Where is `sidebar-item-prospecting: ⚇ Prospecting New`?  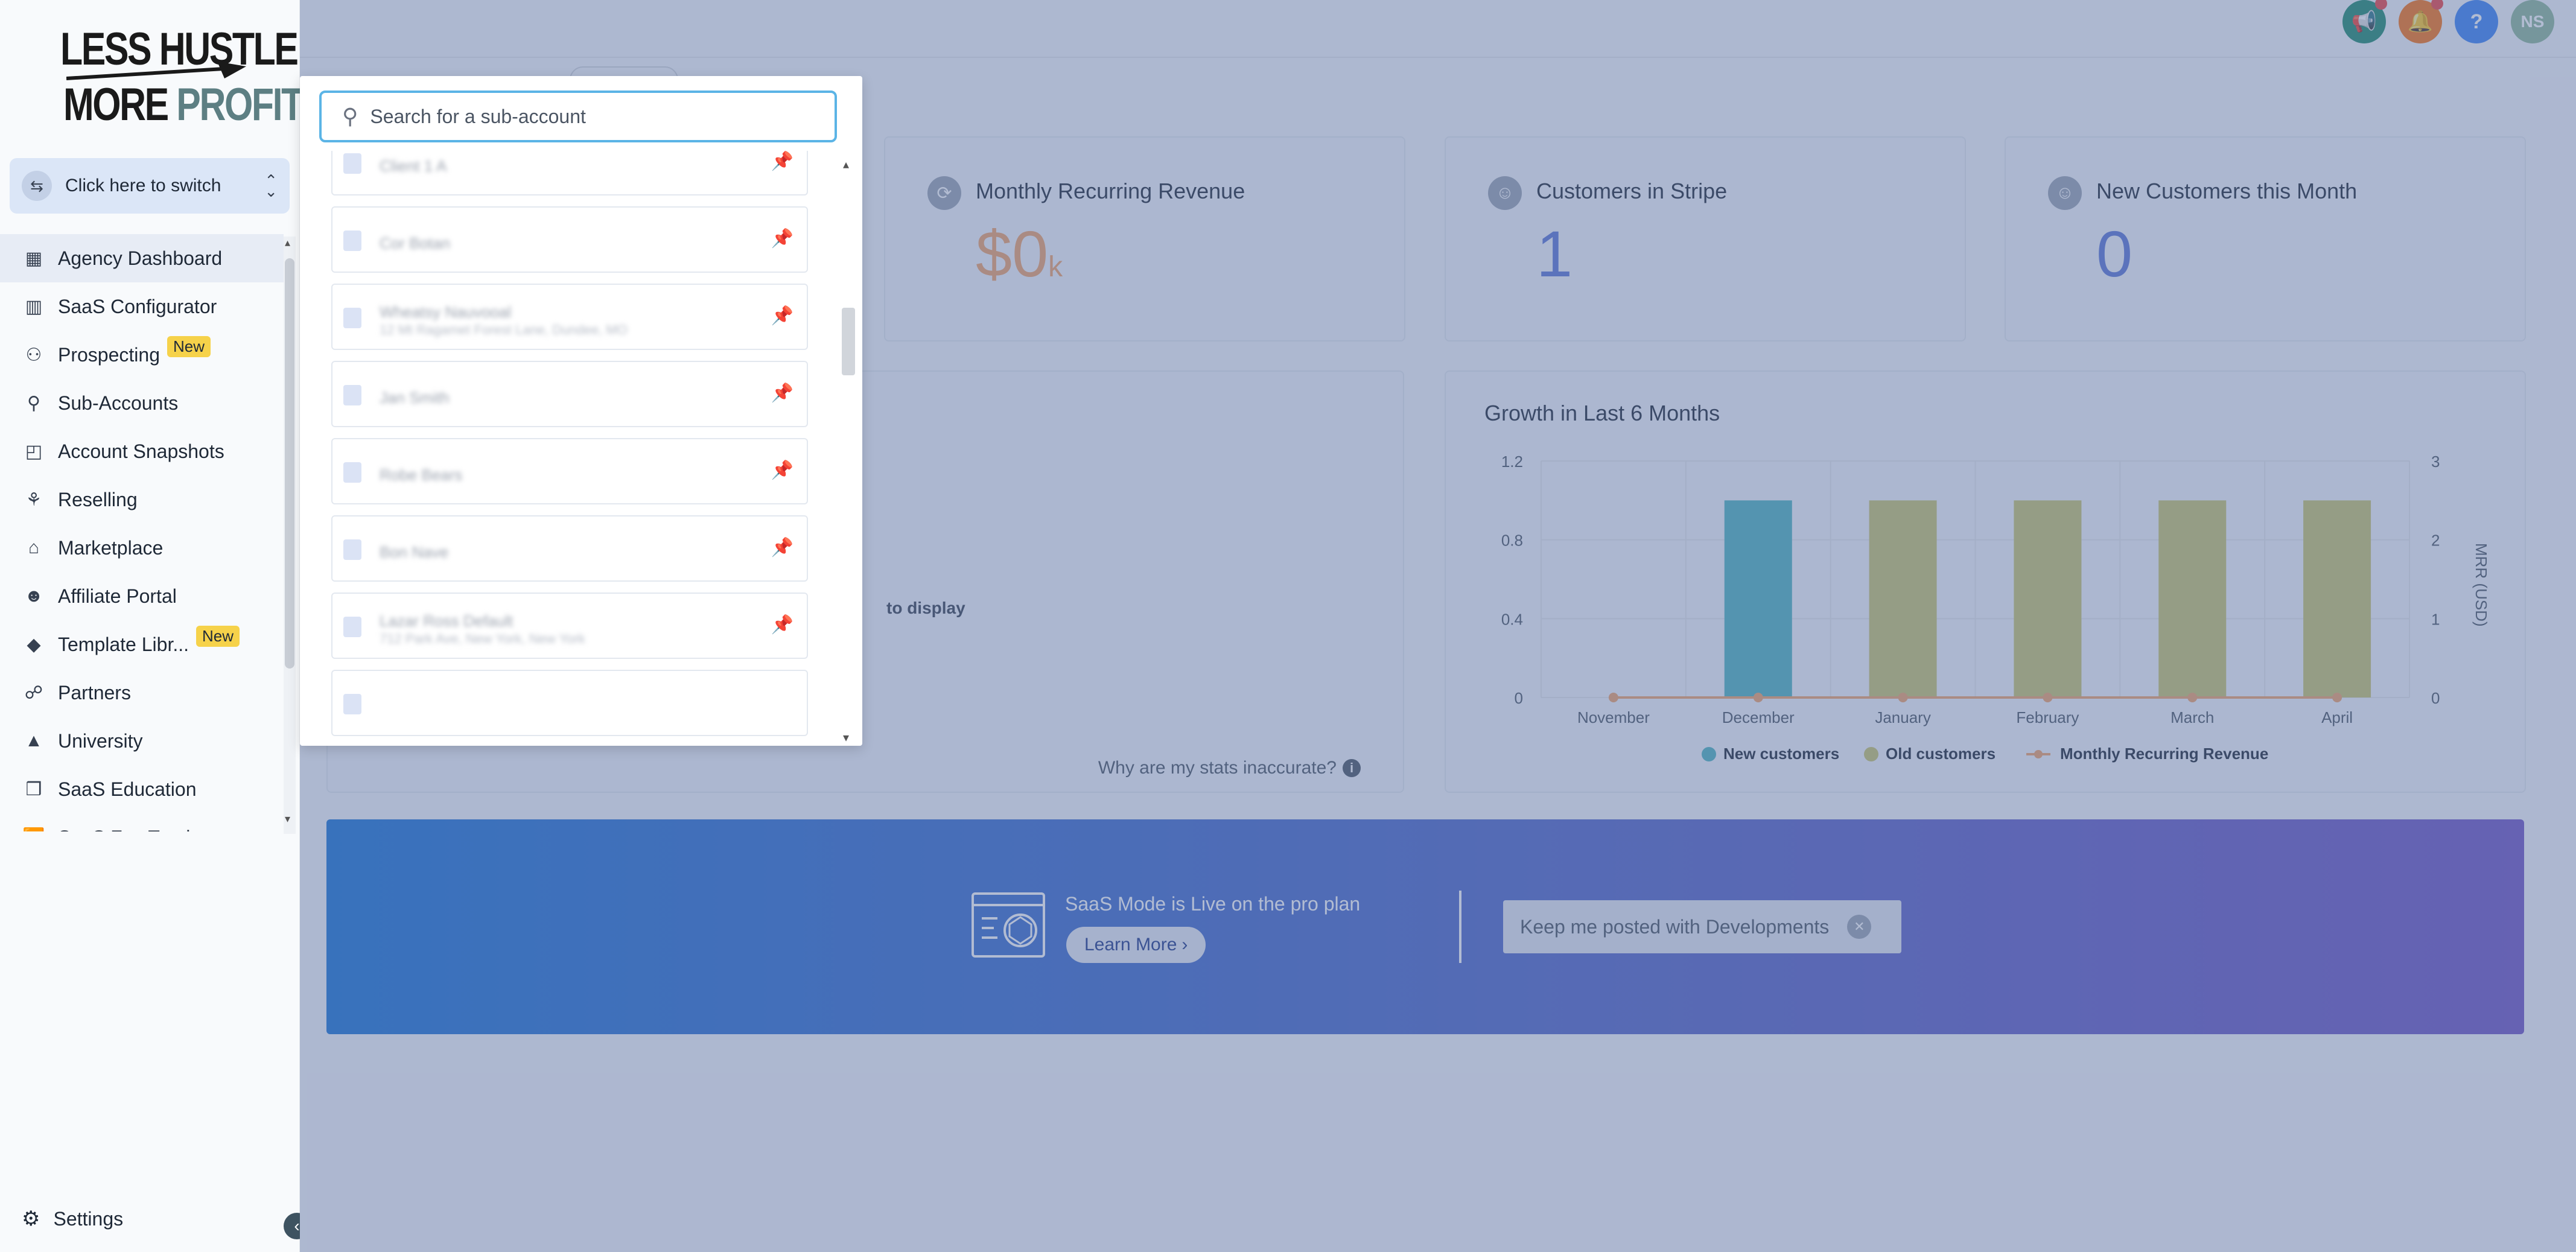
sidebar-item-prospecting: ⚇ Prospecting New is located at coordinates (142, 355).